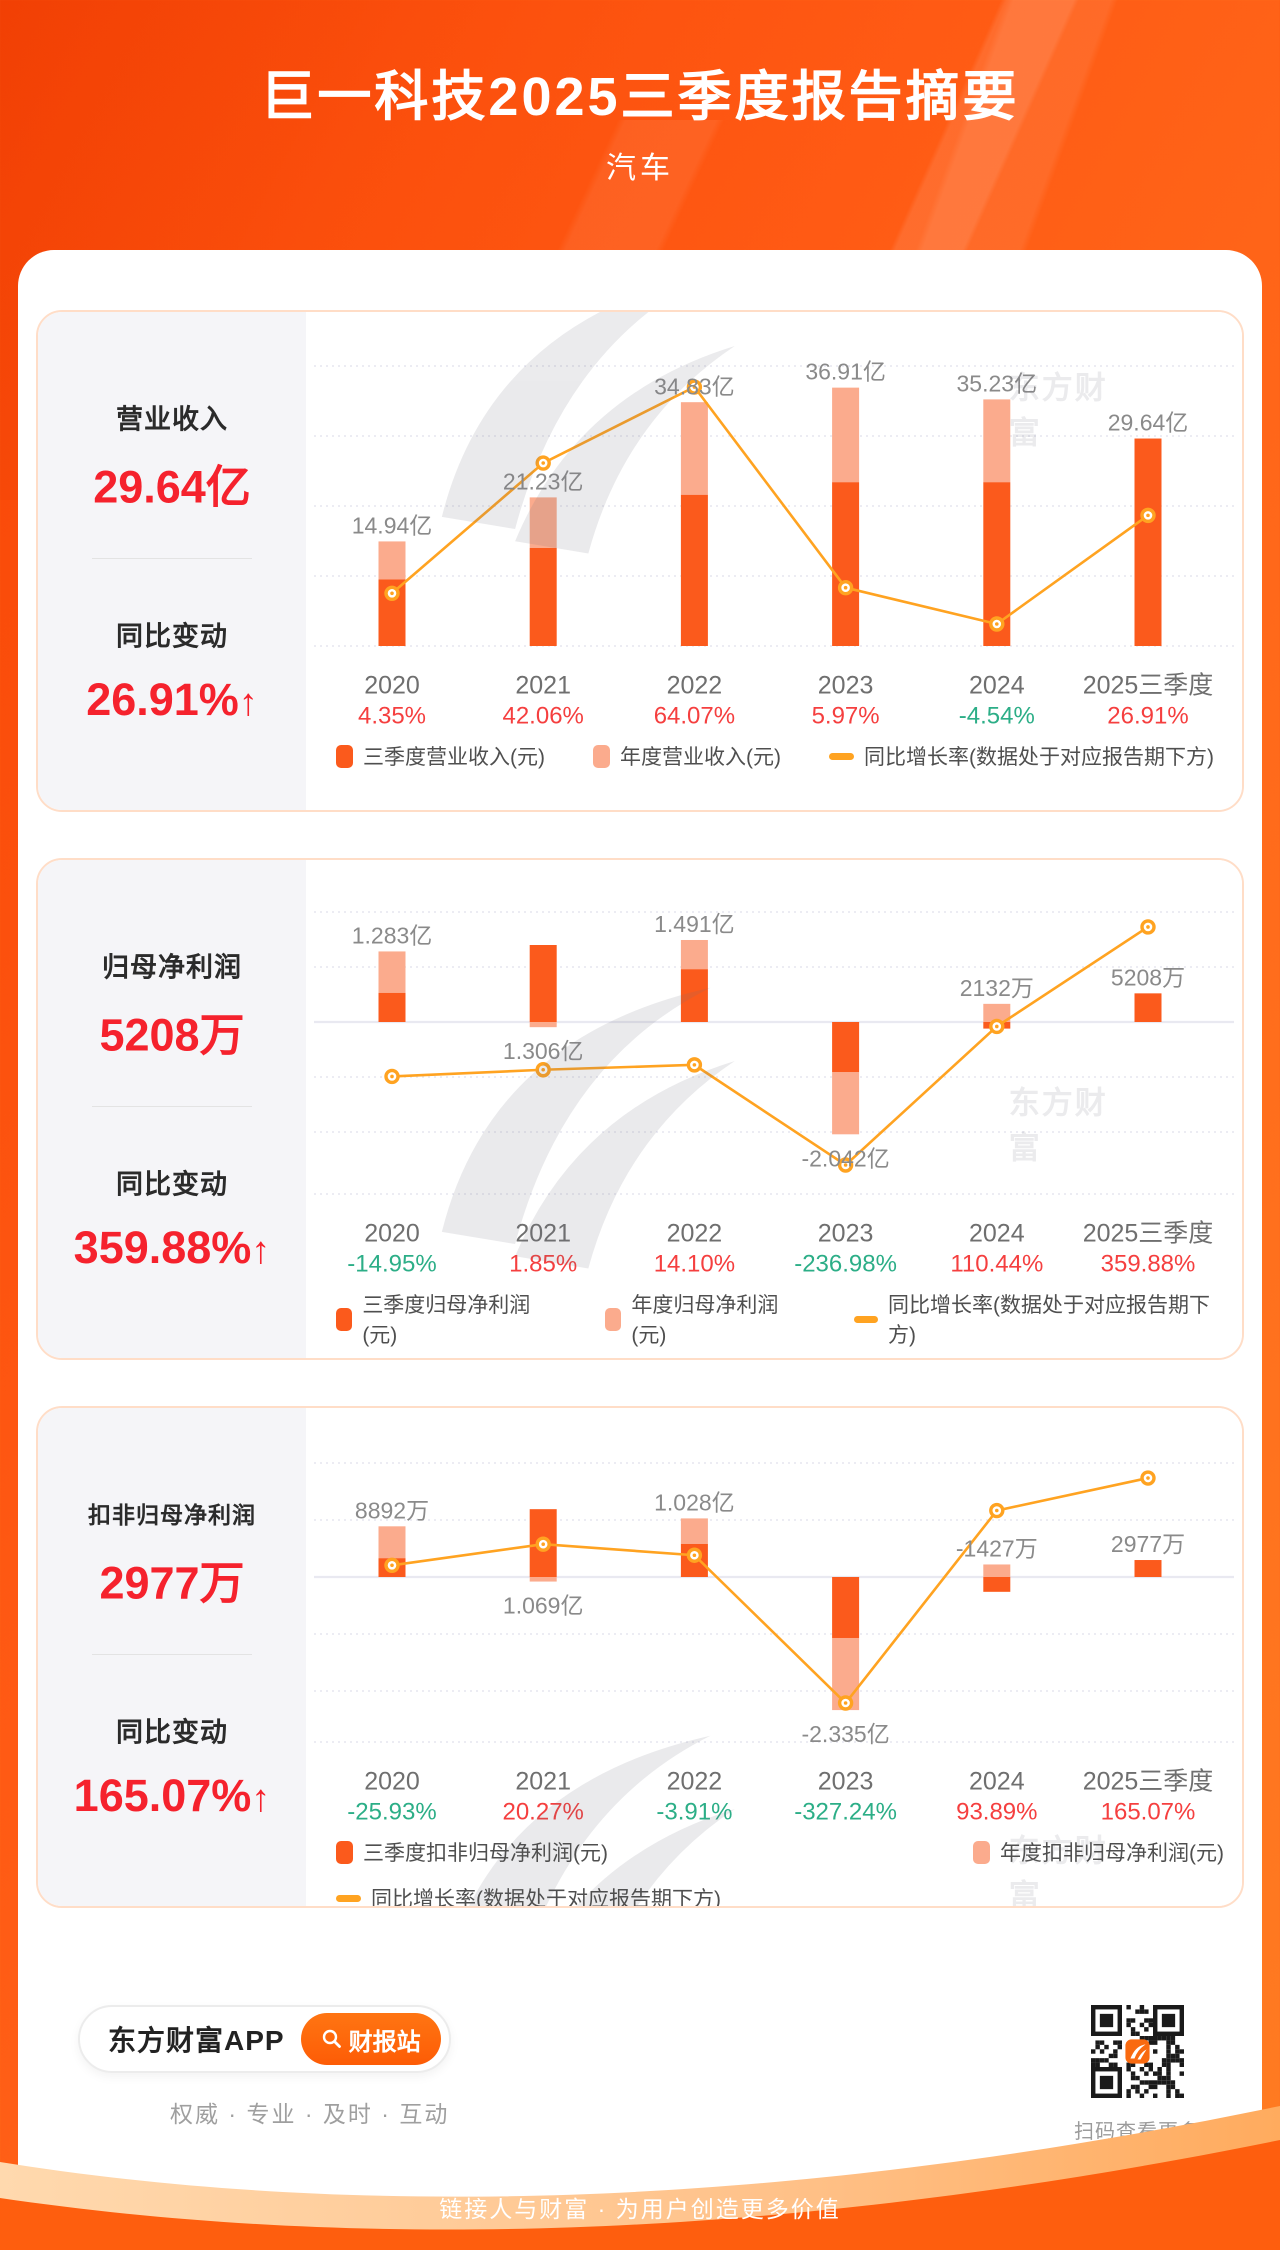 The width and height of the screenshot is (1280, 2250). I want to click on change-value: 26.91%↑, so click(172, 699).